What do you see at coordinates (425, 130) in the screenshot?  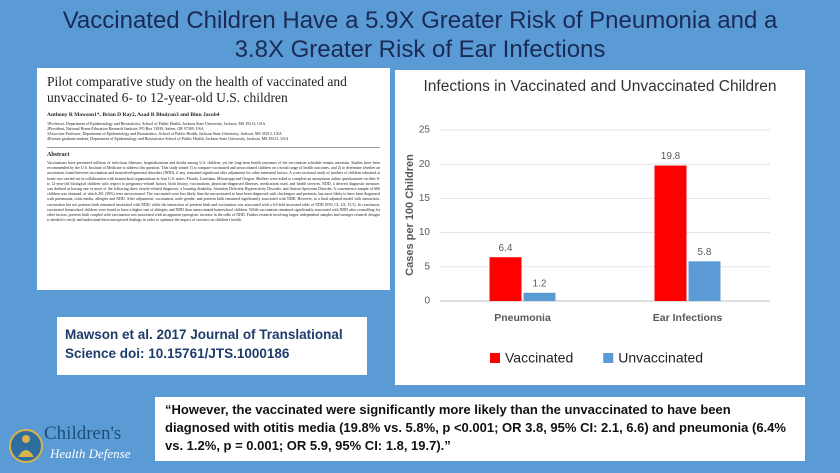 I see `y-tick-label: 25` at bounding box center [425, 130].